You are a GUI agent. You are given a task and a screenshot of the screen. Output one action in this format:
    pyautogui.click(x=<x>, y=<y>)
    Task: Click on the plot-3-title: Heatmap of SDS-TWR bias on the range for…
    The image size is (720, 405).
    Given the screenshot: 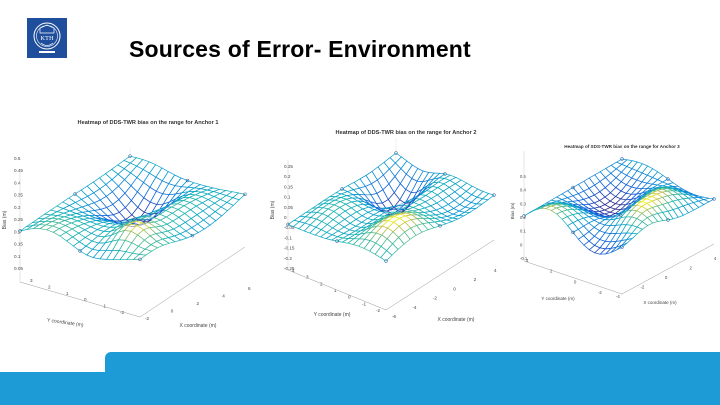 What is the action you would take?
    pyautogui.click(x=622, y=146)
    